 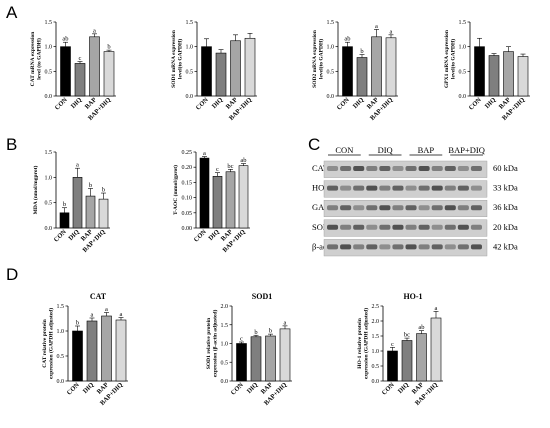 What do you see at coordinates (376, 352) in the screenshot?
I see `ho1-protein-ytick-label: 1.0` at bounding box center [376, 352].